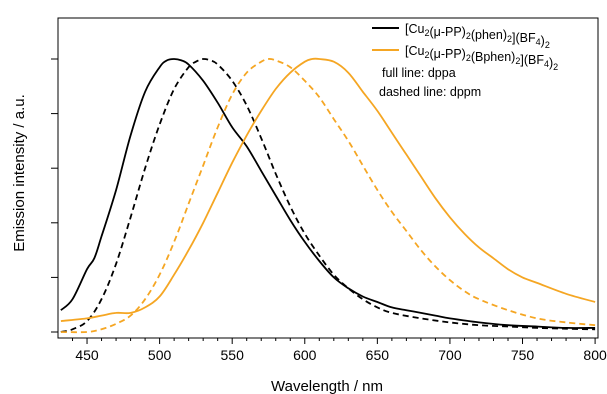  Describe the element at coordinates (481, 58) in the screenshot. I see `legend-label: [Cu2(μ-PP)2(Bphen)2](BF4)2` at that location.